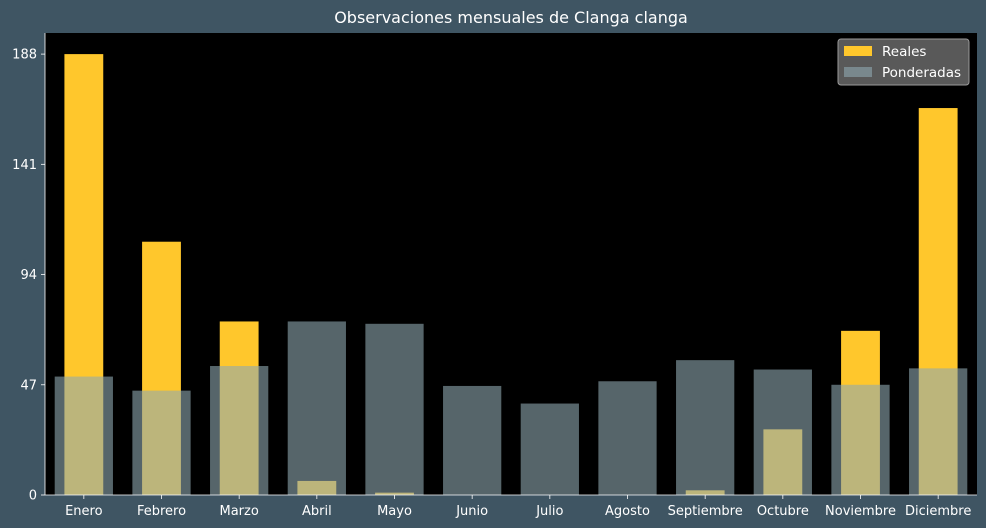  I want to click on x-tick-label: Febrero, so click(161, 511).